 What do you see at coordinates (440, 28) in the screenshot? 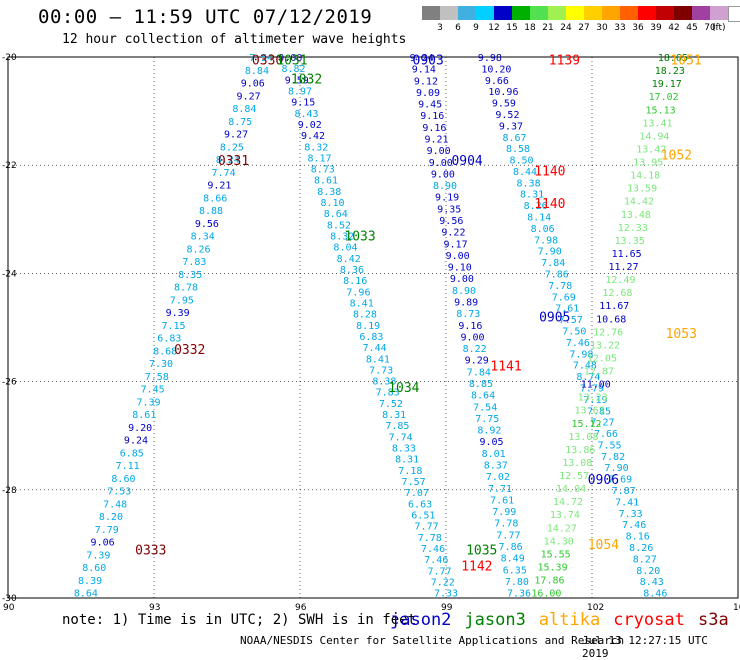
I see `legend-tick-label: 3` at bounding box center [440, 28].